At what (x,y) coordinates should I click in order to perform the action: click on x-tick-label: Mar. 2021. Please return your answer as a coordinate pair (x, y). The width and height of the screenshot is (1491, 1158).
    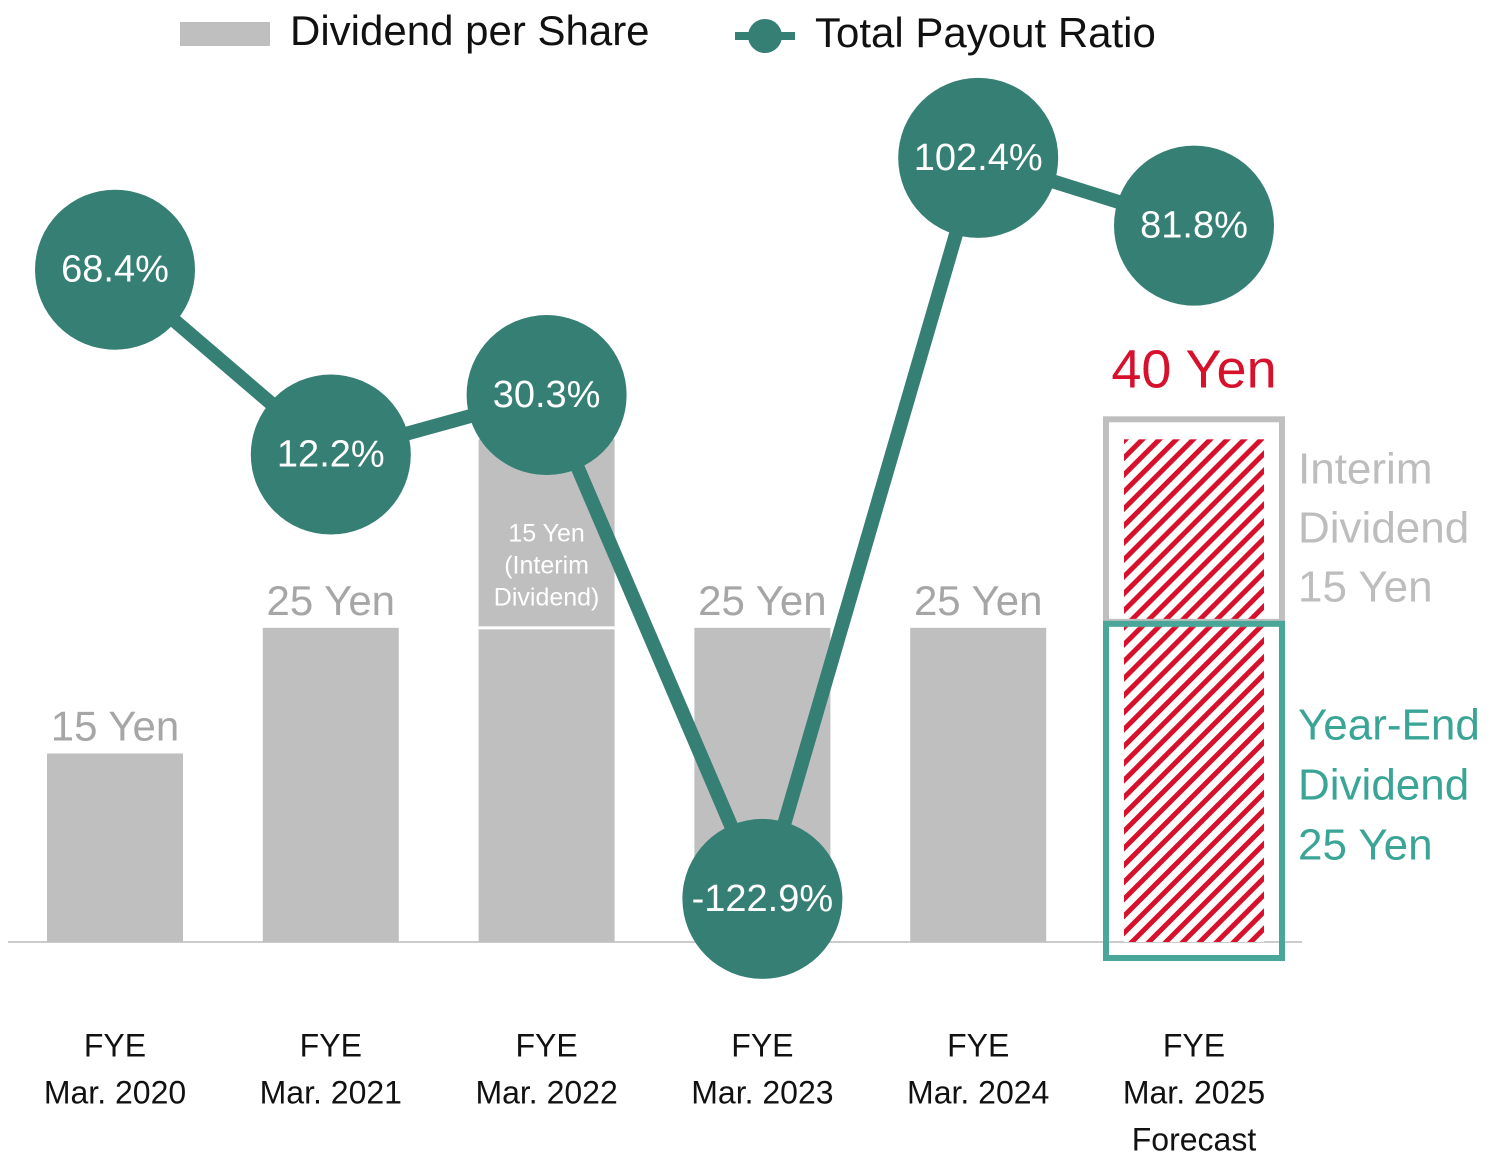
    Looking at the image, I should click on (331, 1092).